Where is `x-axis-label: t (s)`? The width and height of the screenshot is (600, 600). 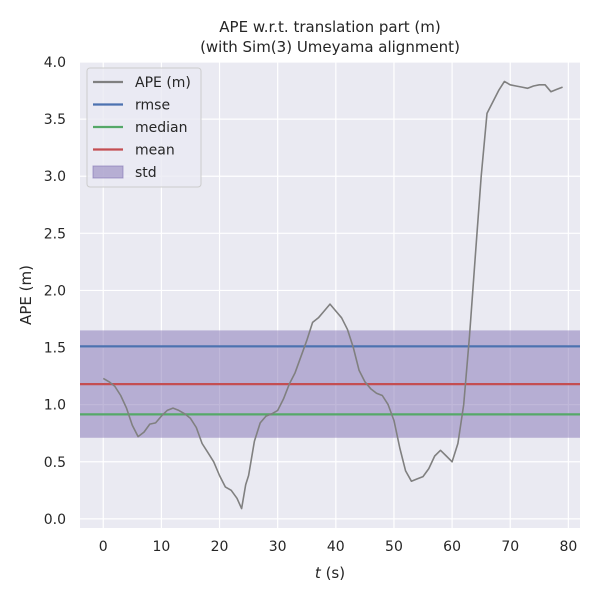
x-axis-label: t (s) is located at coordinates (330, 573).